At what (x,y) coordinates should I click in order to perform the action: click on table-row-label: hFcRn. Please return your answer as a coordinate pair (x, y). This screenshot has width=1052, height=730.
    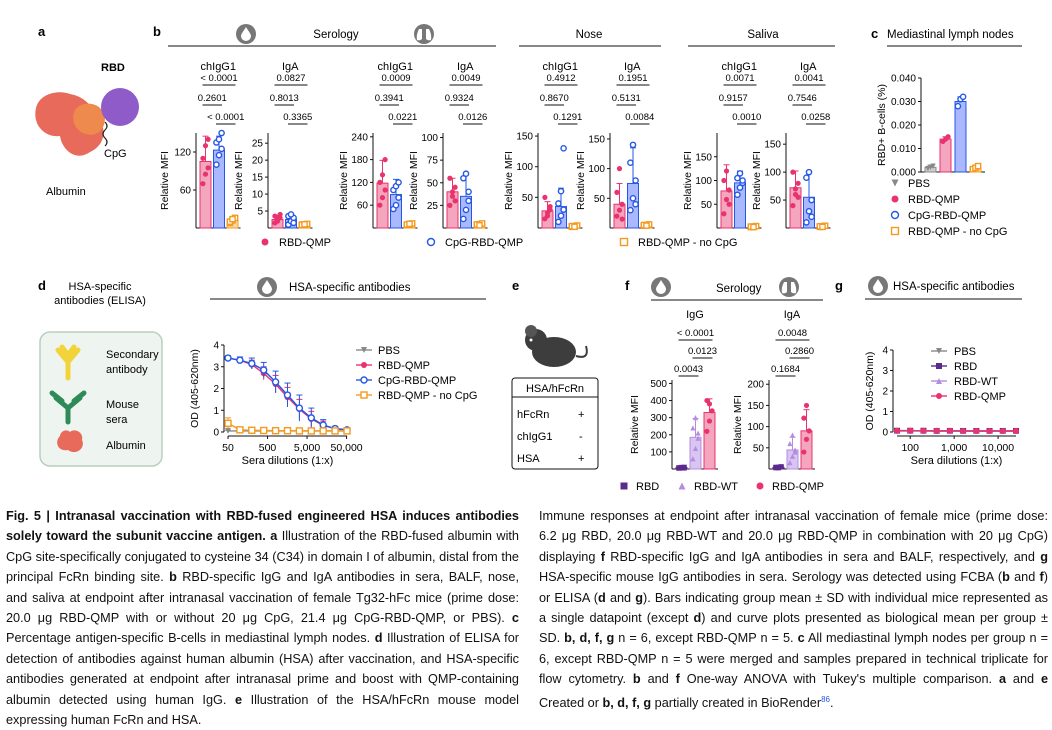
    Looking at the image, I should click on (533, 415).